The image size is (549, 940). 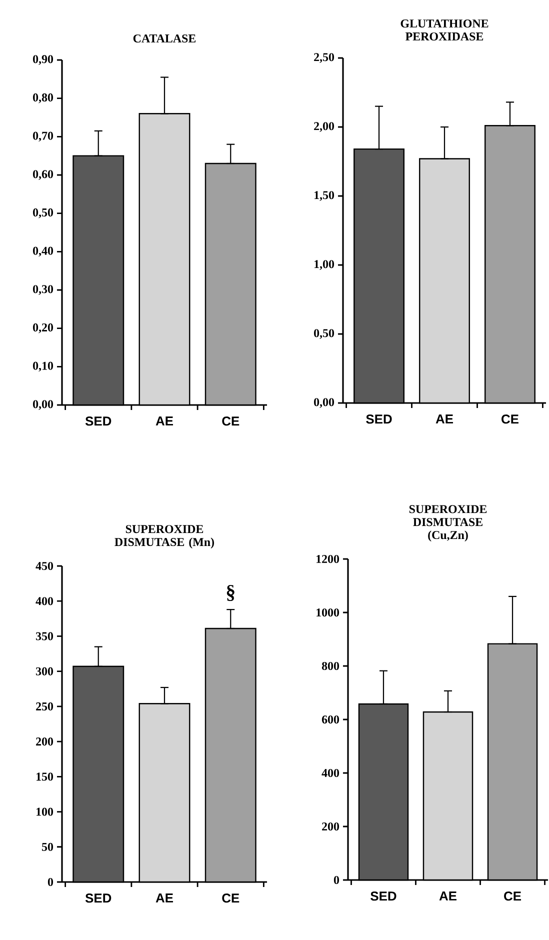 What do you see at coordinates (45, 812) in the screenshot?
I see `y-tick-label: 100` at bounding box center [45, 812].